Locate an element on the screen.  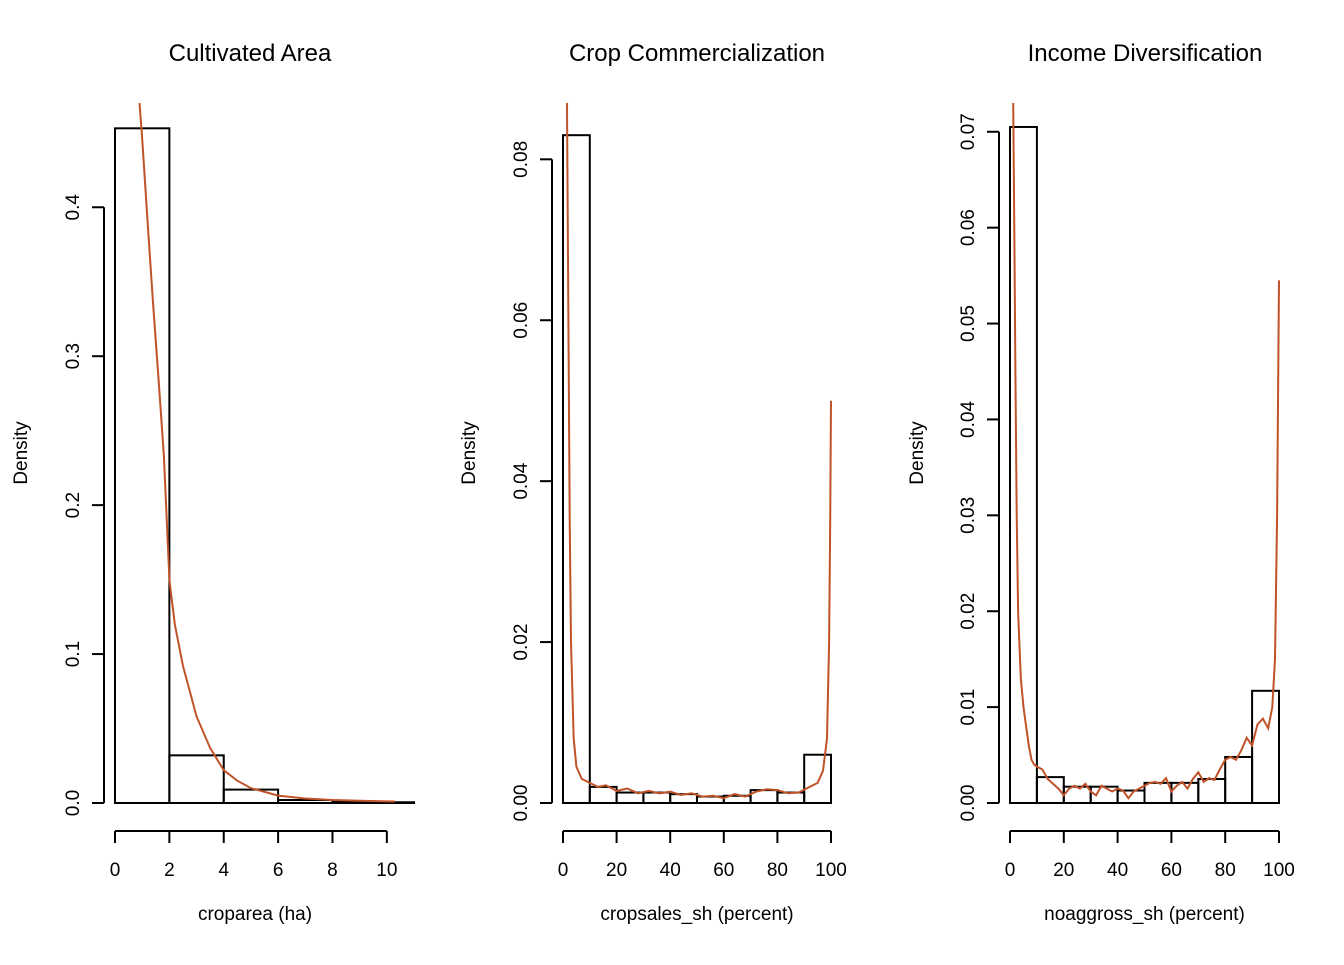
y-tick-label: 0.01 is located at coordinates (968, 707).